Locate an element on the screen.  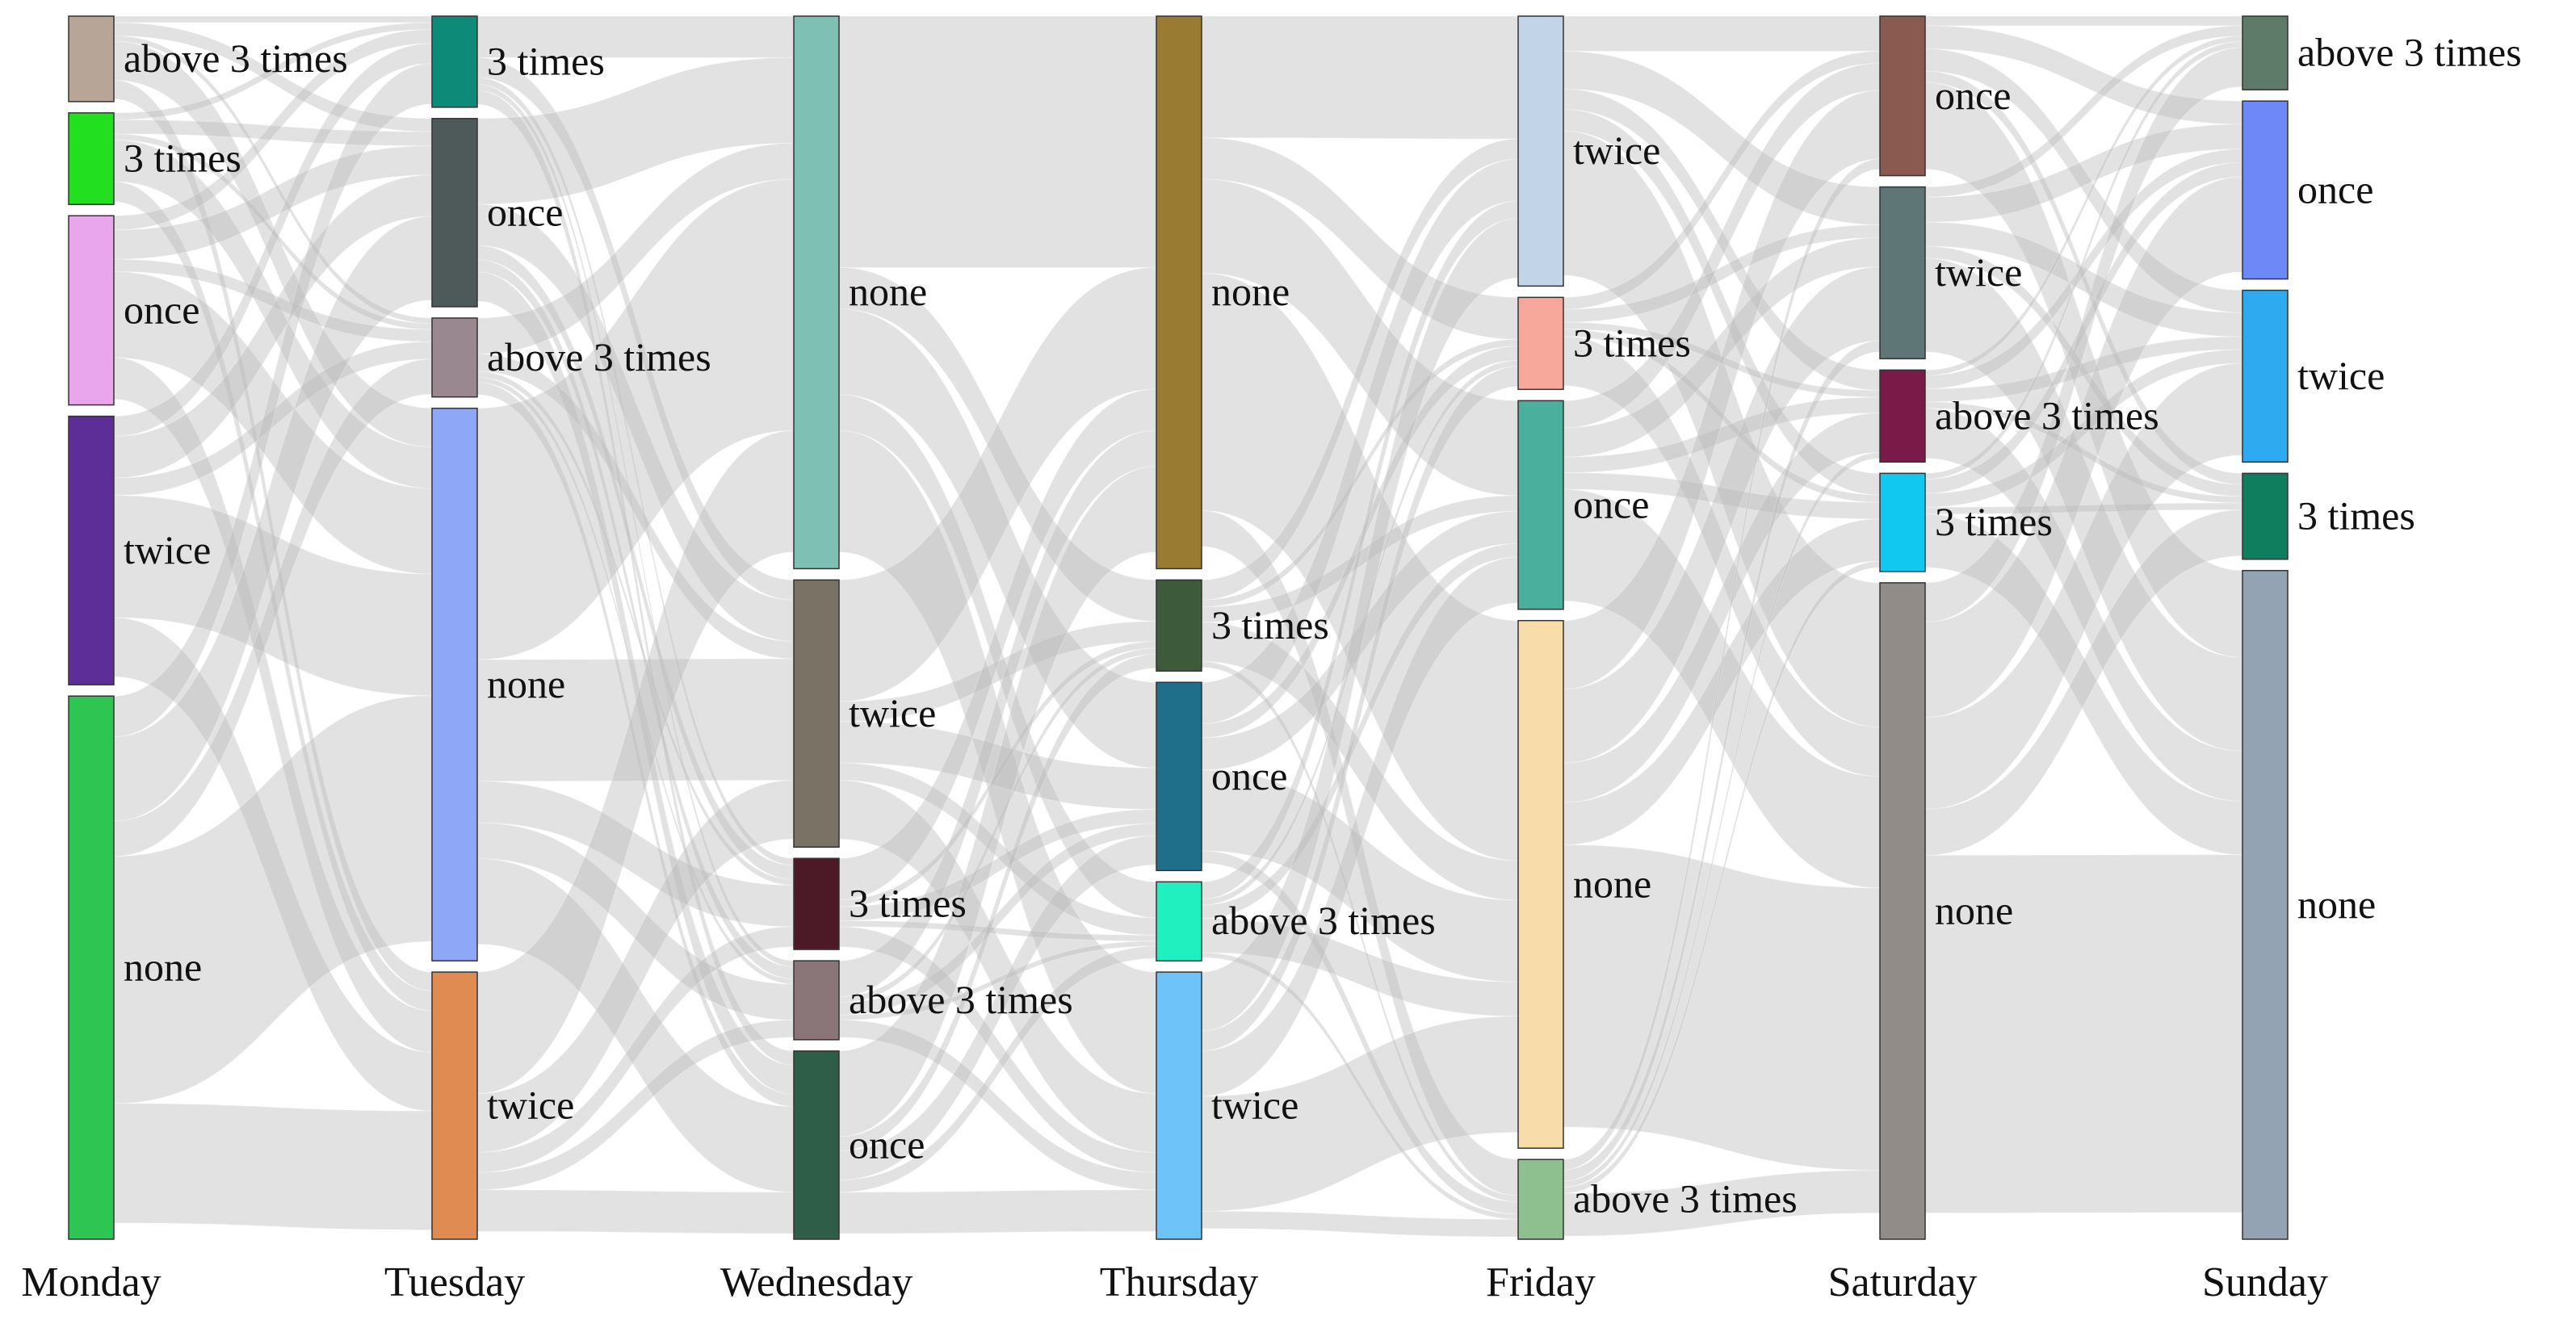
node-thursday-once is located at coordinates (1179, 776).